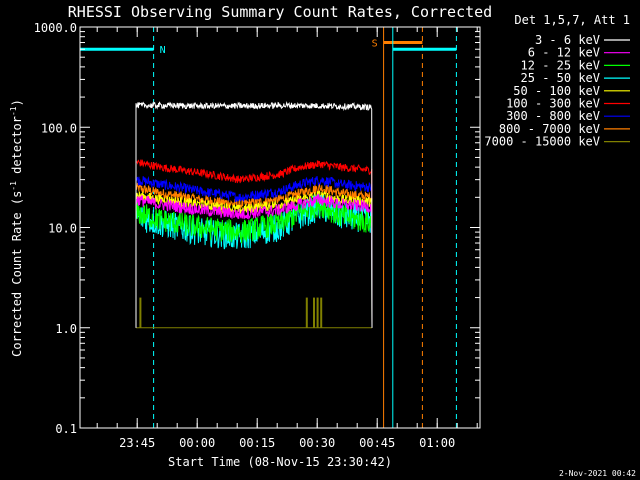 The image size is (640, 480). What do you see at coordinates (560, 65) in the screenshot?
I see `legend-label: 12 - 25 keV` at bounding box center [560, 65].